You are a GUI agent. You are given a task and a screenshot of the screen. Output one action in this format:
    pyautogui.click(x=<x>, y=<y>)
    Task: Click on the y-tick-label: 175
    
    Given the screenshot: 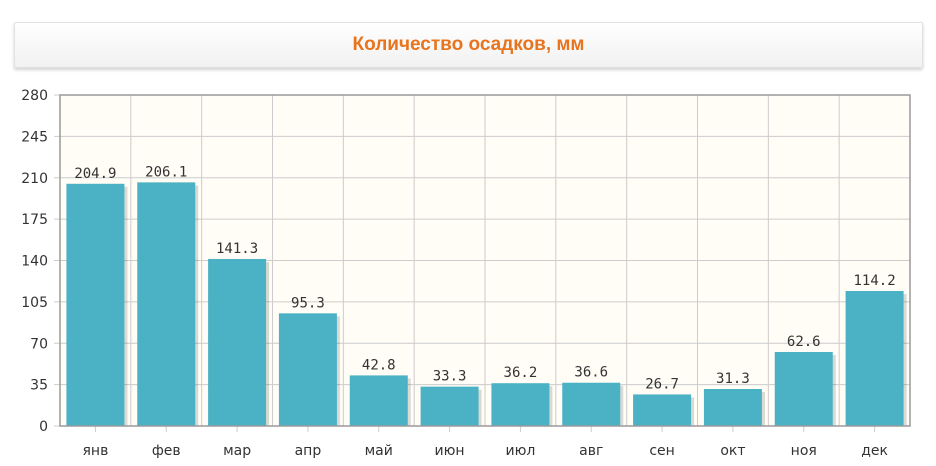 What is the action you would take?
    pyautogui.click(x=34, y=220)
    